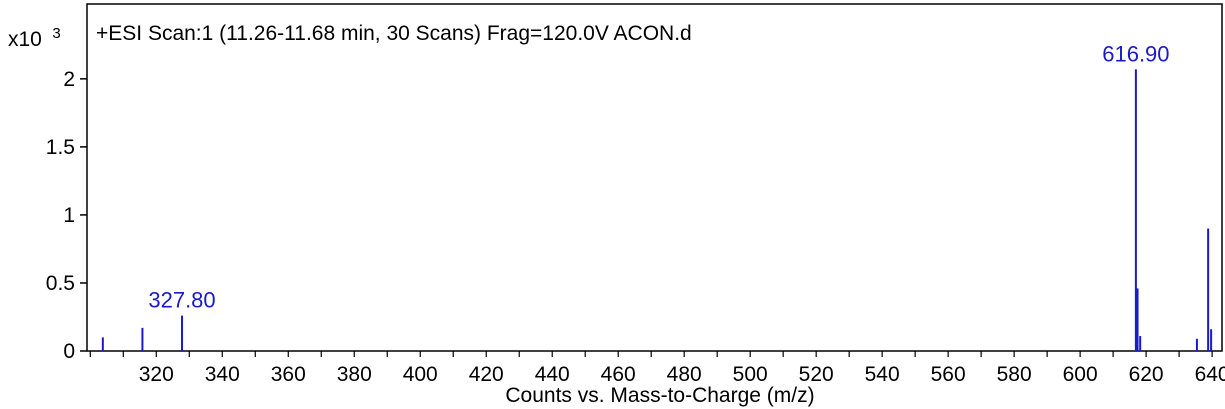 The height and width of the screenshot is (409, 1225). I want to click on y-tick-label: 2, so click(69, 79).